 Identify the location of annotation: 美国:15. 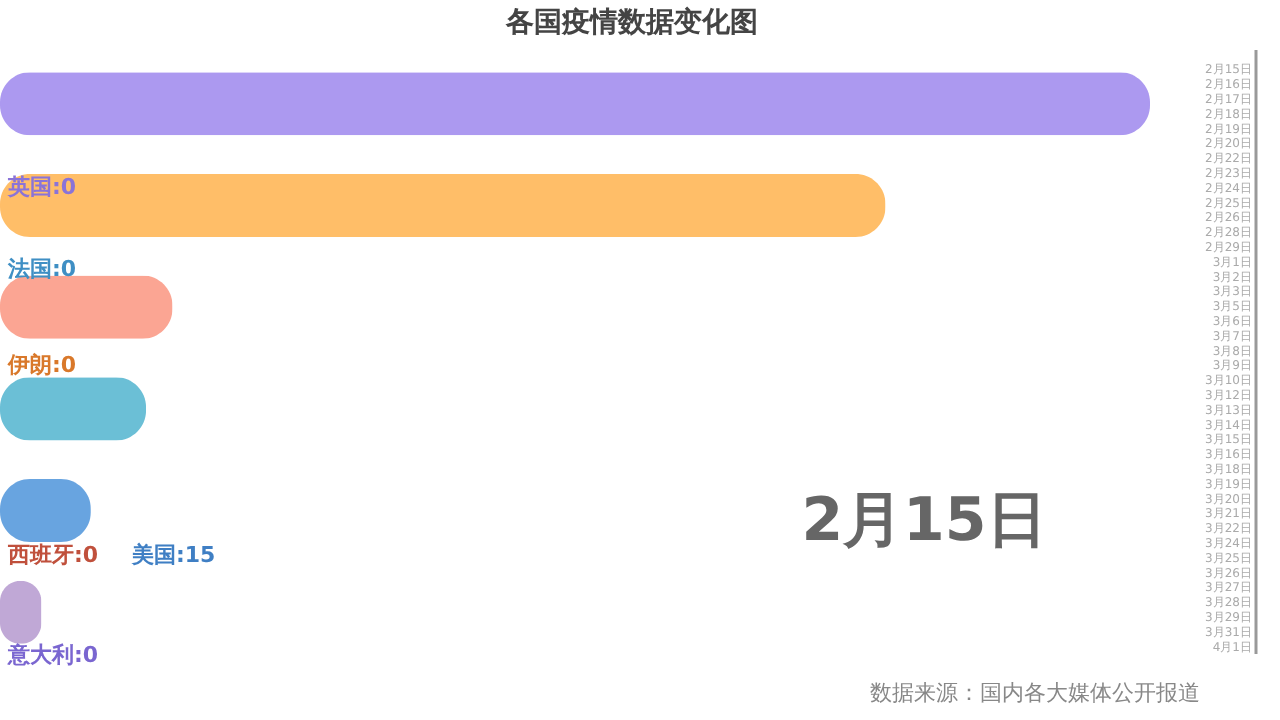
(173, 555).